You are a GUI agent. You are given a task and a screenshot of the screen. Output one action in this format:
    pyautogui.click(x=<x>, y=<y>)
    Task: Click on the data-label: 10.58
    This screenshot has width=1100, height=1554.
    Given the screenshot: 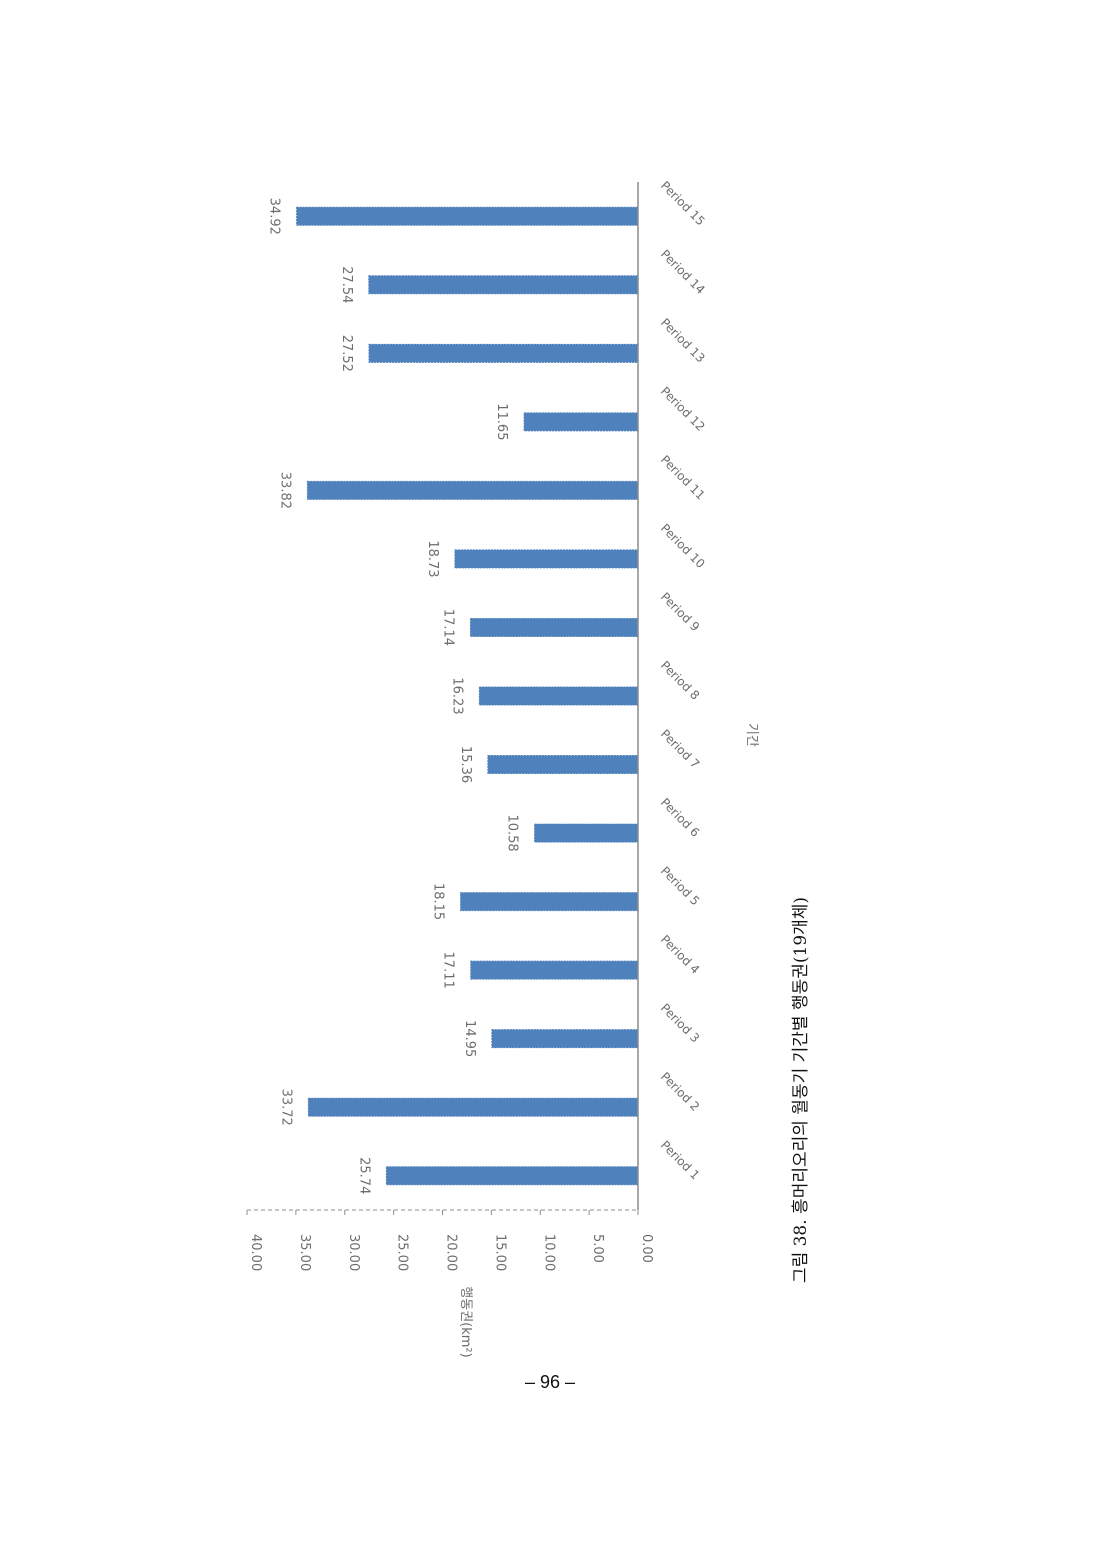 What is the action you would take?
    pyautogui.click(x=512, y=832)
    